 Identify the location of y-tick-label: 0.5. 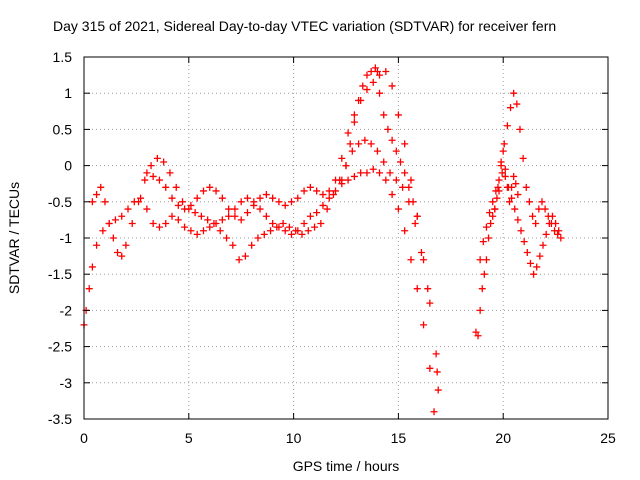
(63, 129).